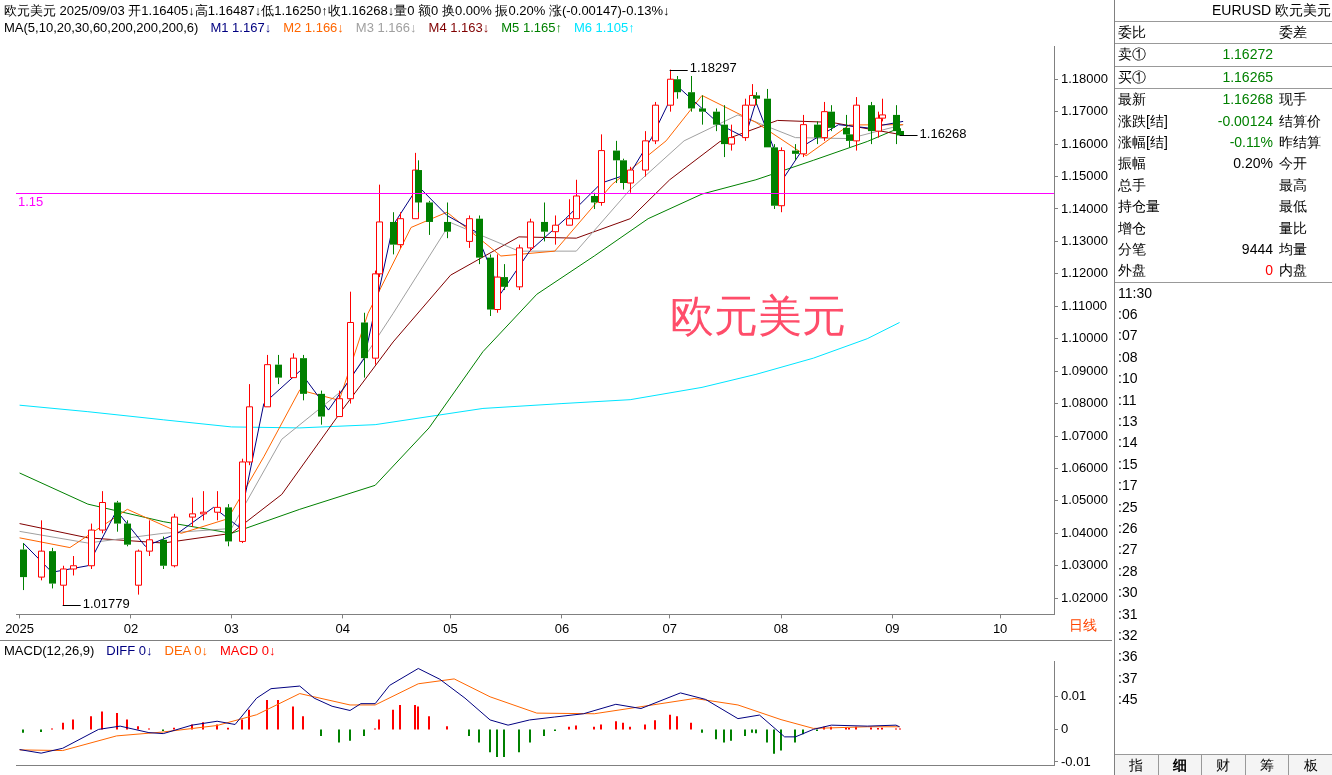  Describe the element at coordinates (1076, 761) in the screenshot. I see `y-tick-label: -0.01` at that location.